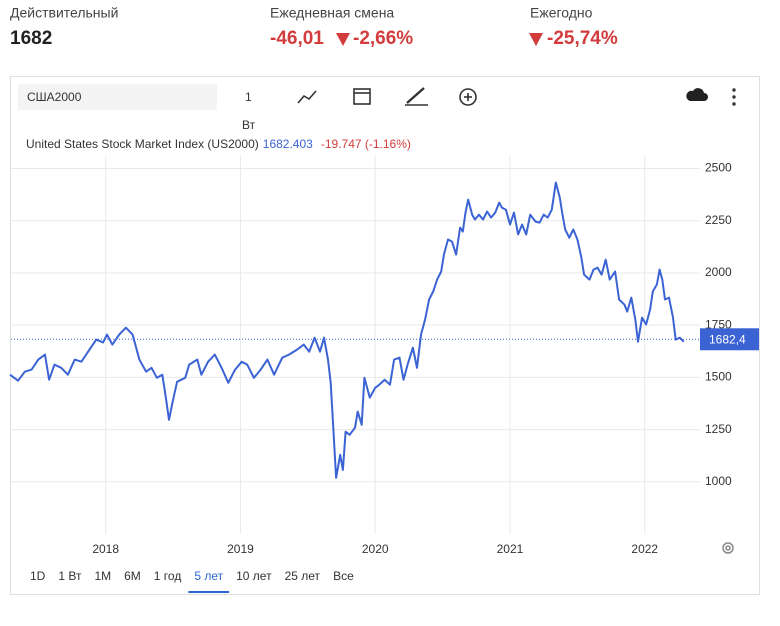  What do you see at coordinates (718, 324) in the screenshot?
I see `y-tick-label: 1750` at bounding box center [718, 324].